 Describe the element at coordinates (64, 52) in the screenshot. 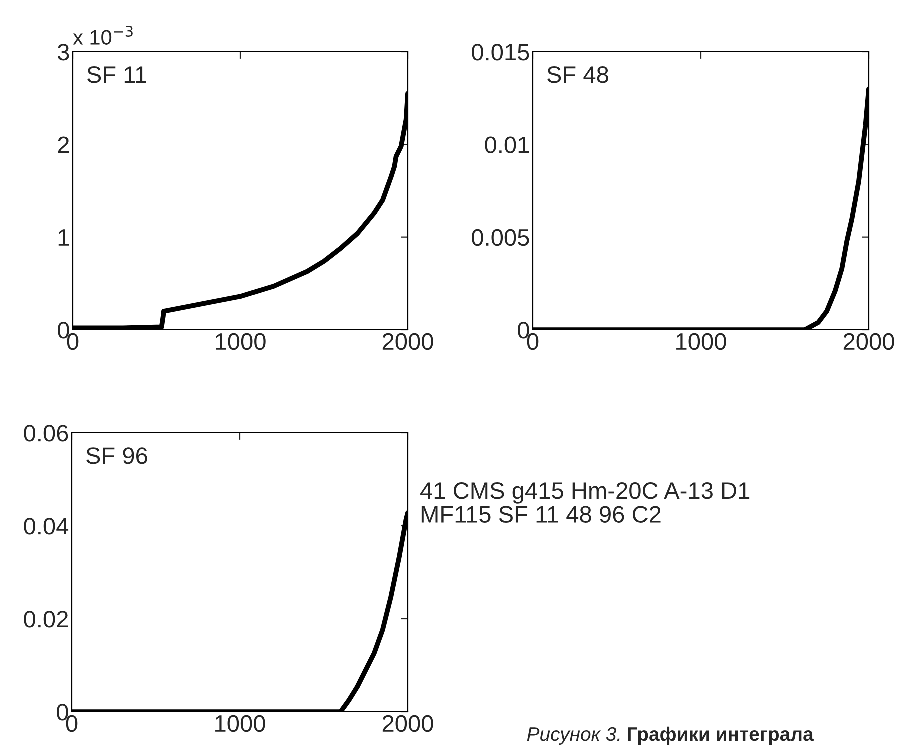

I see `y-tick-label: 3` at that location.